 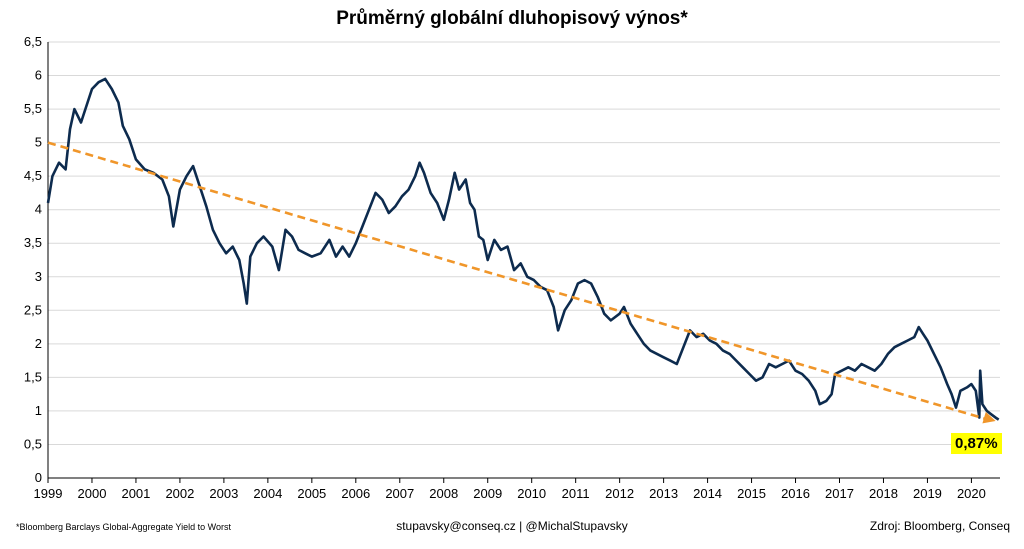 What do you see at coordinates (512, 526) in the screenshot?
I see `contact-info: stupavsky@conseq.cz | @MichalStupavsky` at bounding box center [512, 526].